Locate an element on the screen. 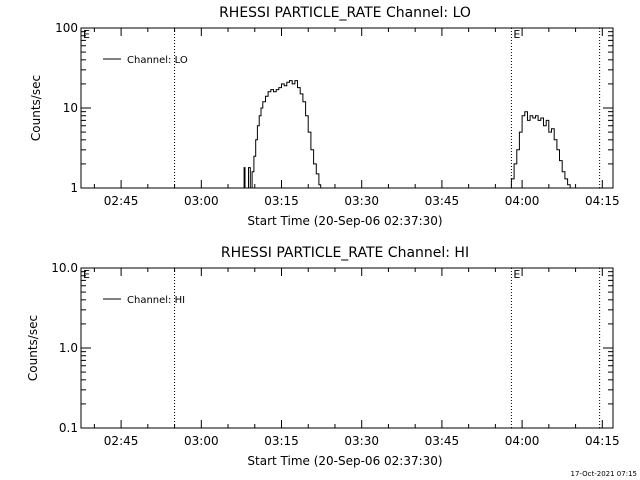 This screenshot has height=480, width=640. y-tick-label: 1.0 is located at coordinates (68, 348).